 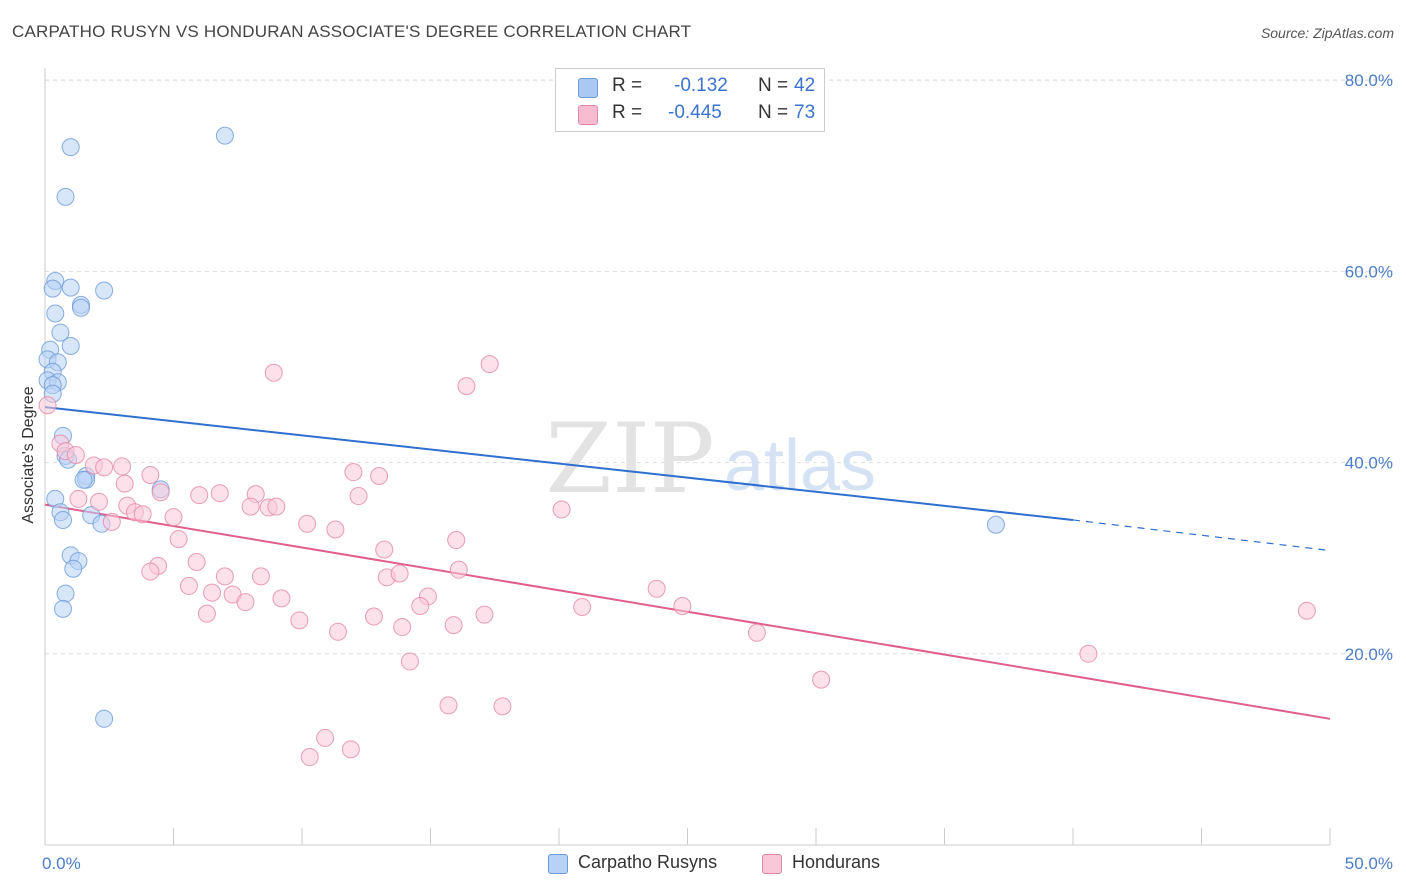 I want to click on x-tick-label: 0.0%, so click(x=61, y=863).